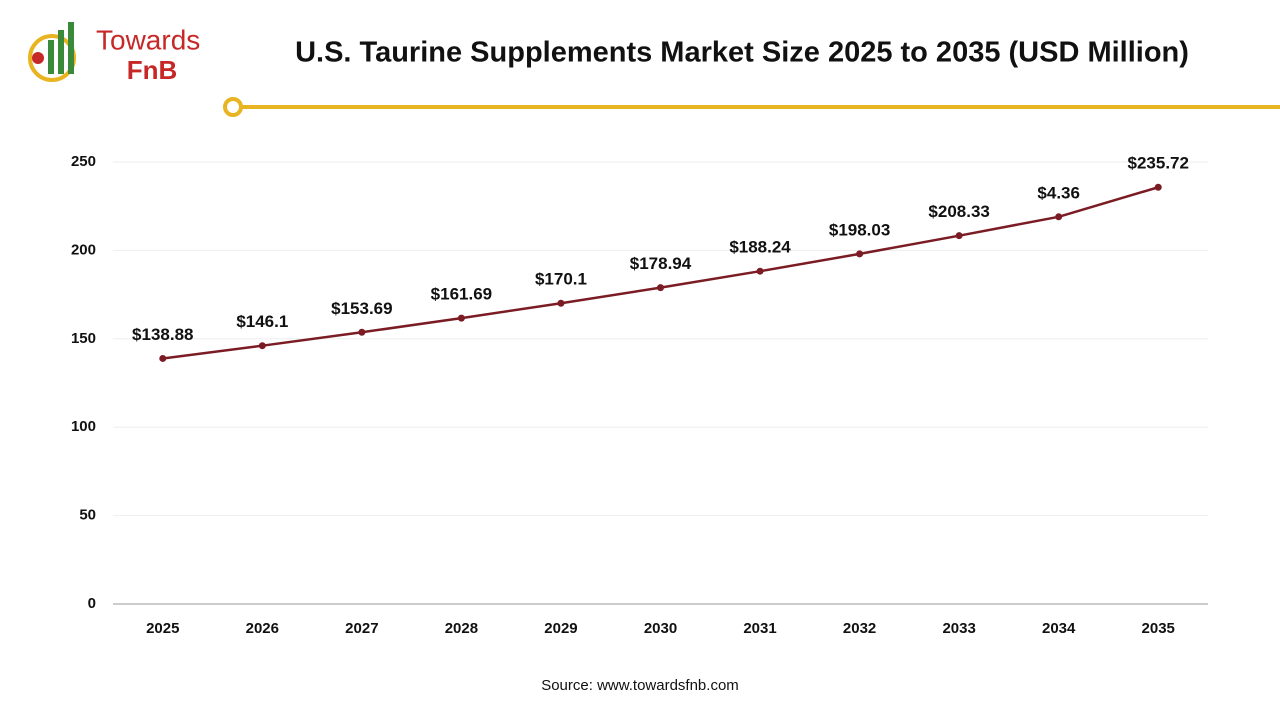 Image resolution: width=1280 pixels, height=720 pixels. Describe the element at coordinates (958, 628) in the screenshot. I see `x-tick-label: 2033` at that location.